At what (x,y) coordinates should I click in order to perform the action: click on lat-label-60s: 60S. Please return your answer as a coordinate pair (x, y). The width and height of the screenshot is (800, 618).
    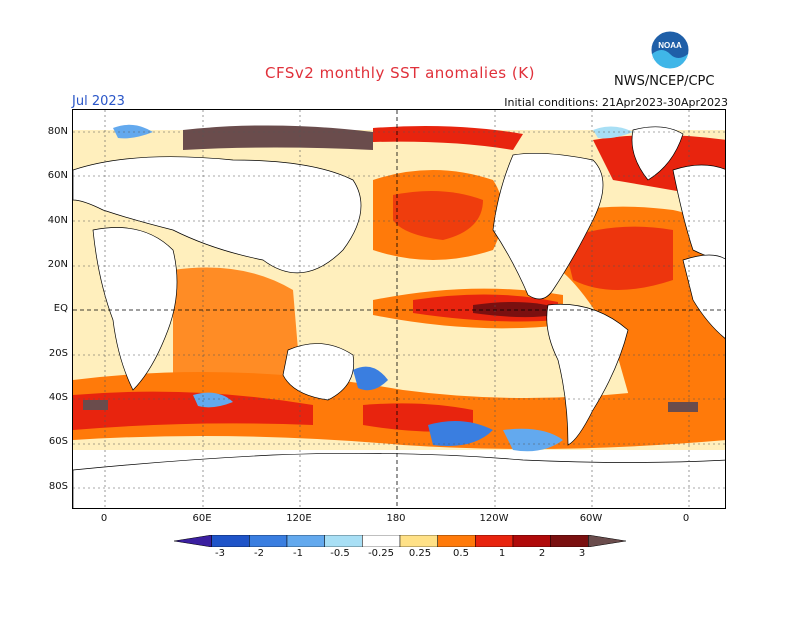
    Looking at the image, I should click on (58, 441).